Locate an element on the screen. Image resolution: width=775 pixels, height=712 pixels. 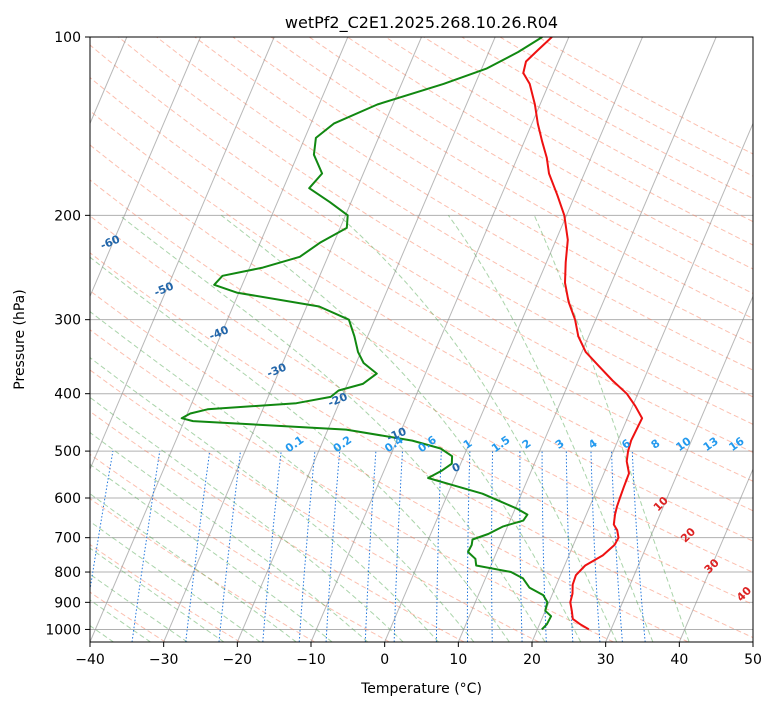
x-tick-label: 0 is located at coordinates (384, 660).